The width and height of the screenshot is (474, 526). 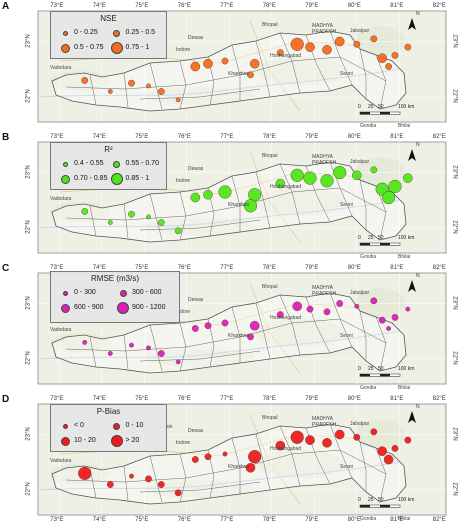 I want to click on legend-item-label: 0.75 - 1, so click(x=137, y=47).